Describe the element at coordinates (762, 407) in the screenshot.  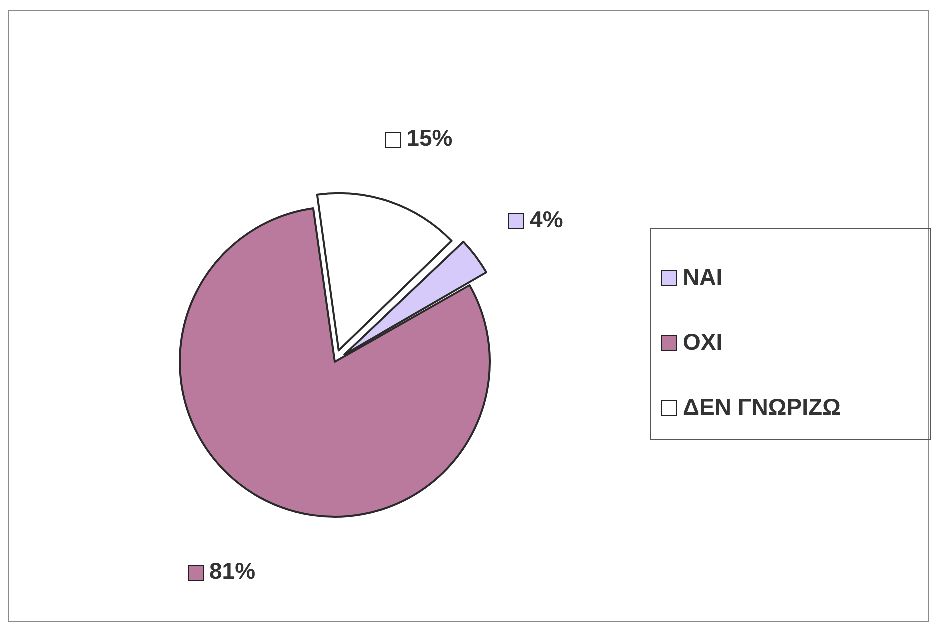
I see `legend-label: ΔΕΝ ΓΝΩΡΙΖΩ` at that location.